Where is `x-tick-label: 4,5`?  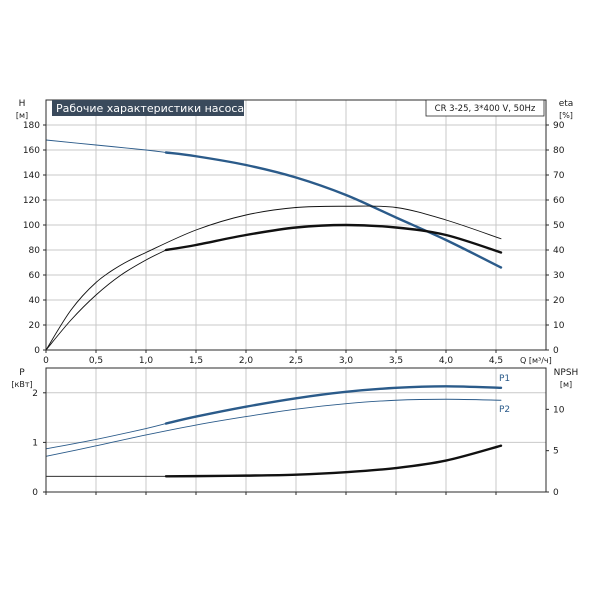
x-tick-label: 4,5 is located at coordinates (496, 361).